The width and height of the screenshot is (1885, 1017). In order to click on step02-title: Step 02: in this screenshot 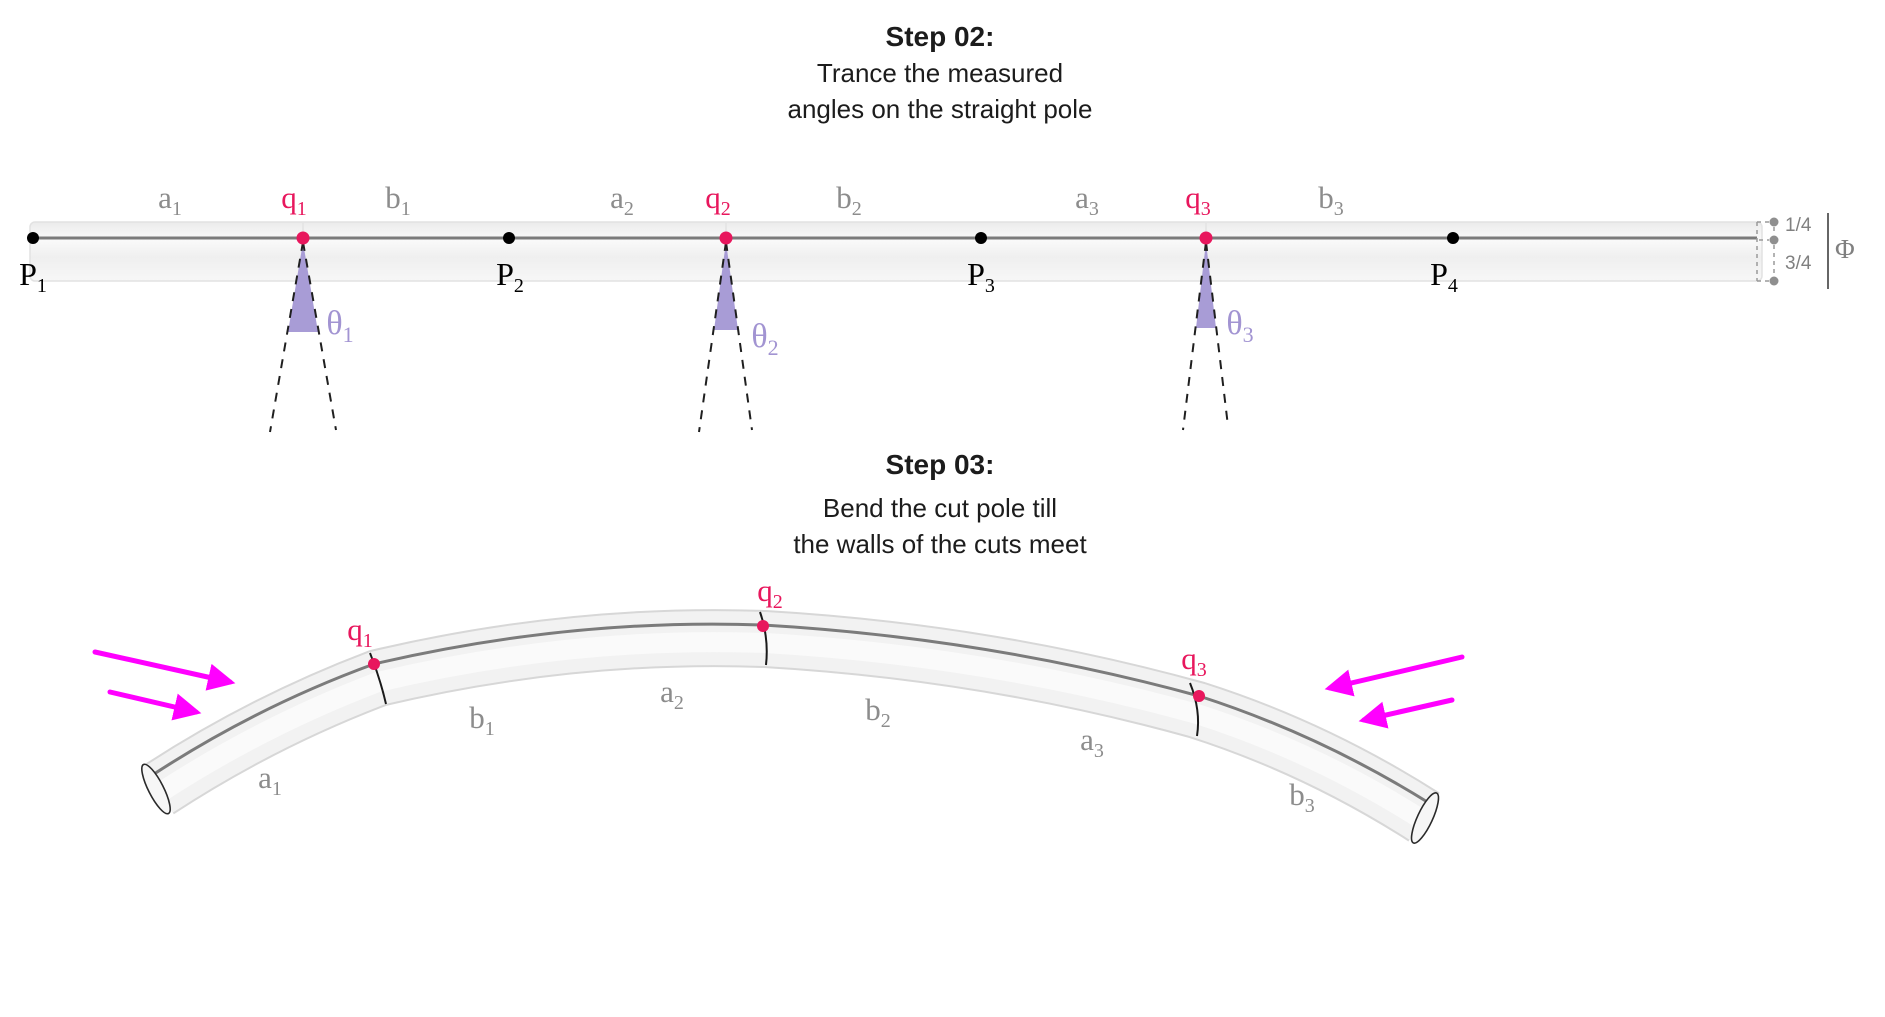, I will do `click(940, 36)`.